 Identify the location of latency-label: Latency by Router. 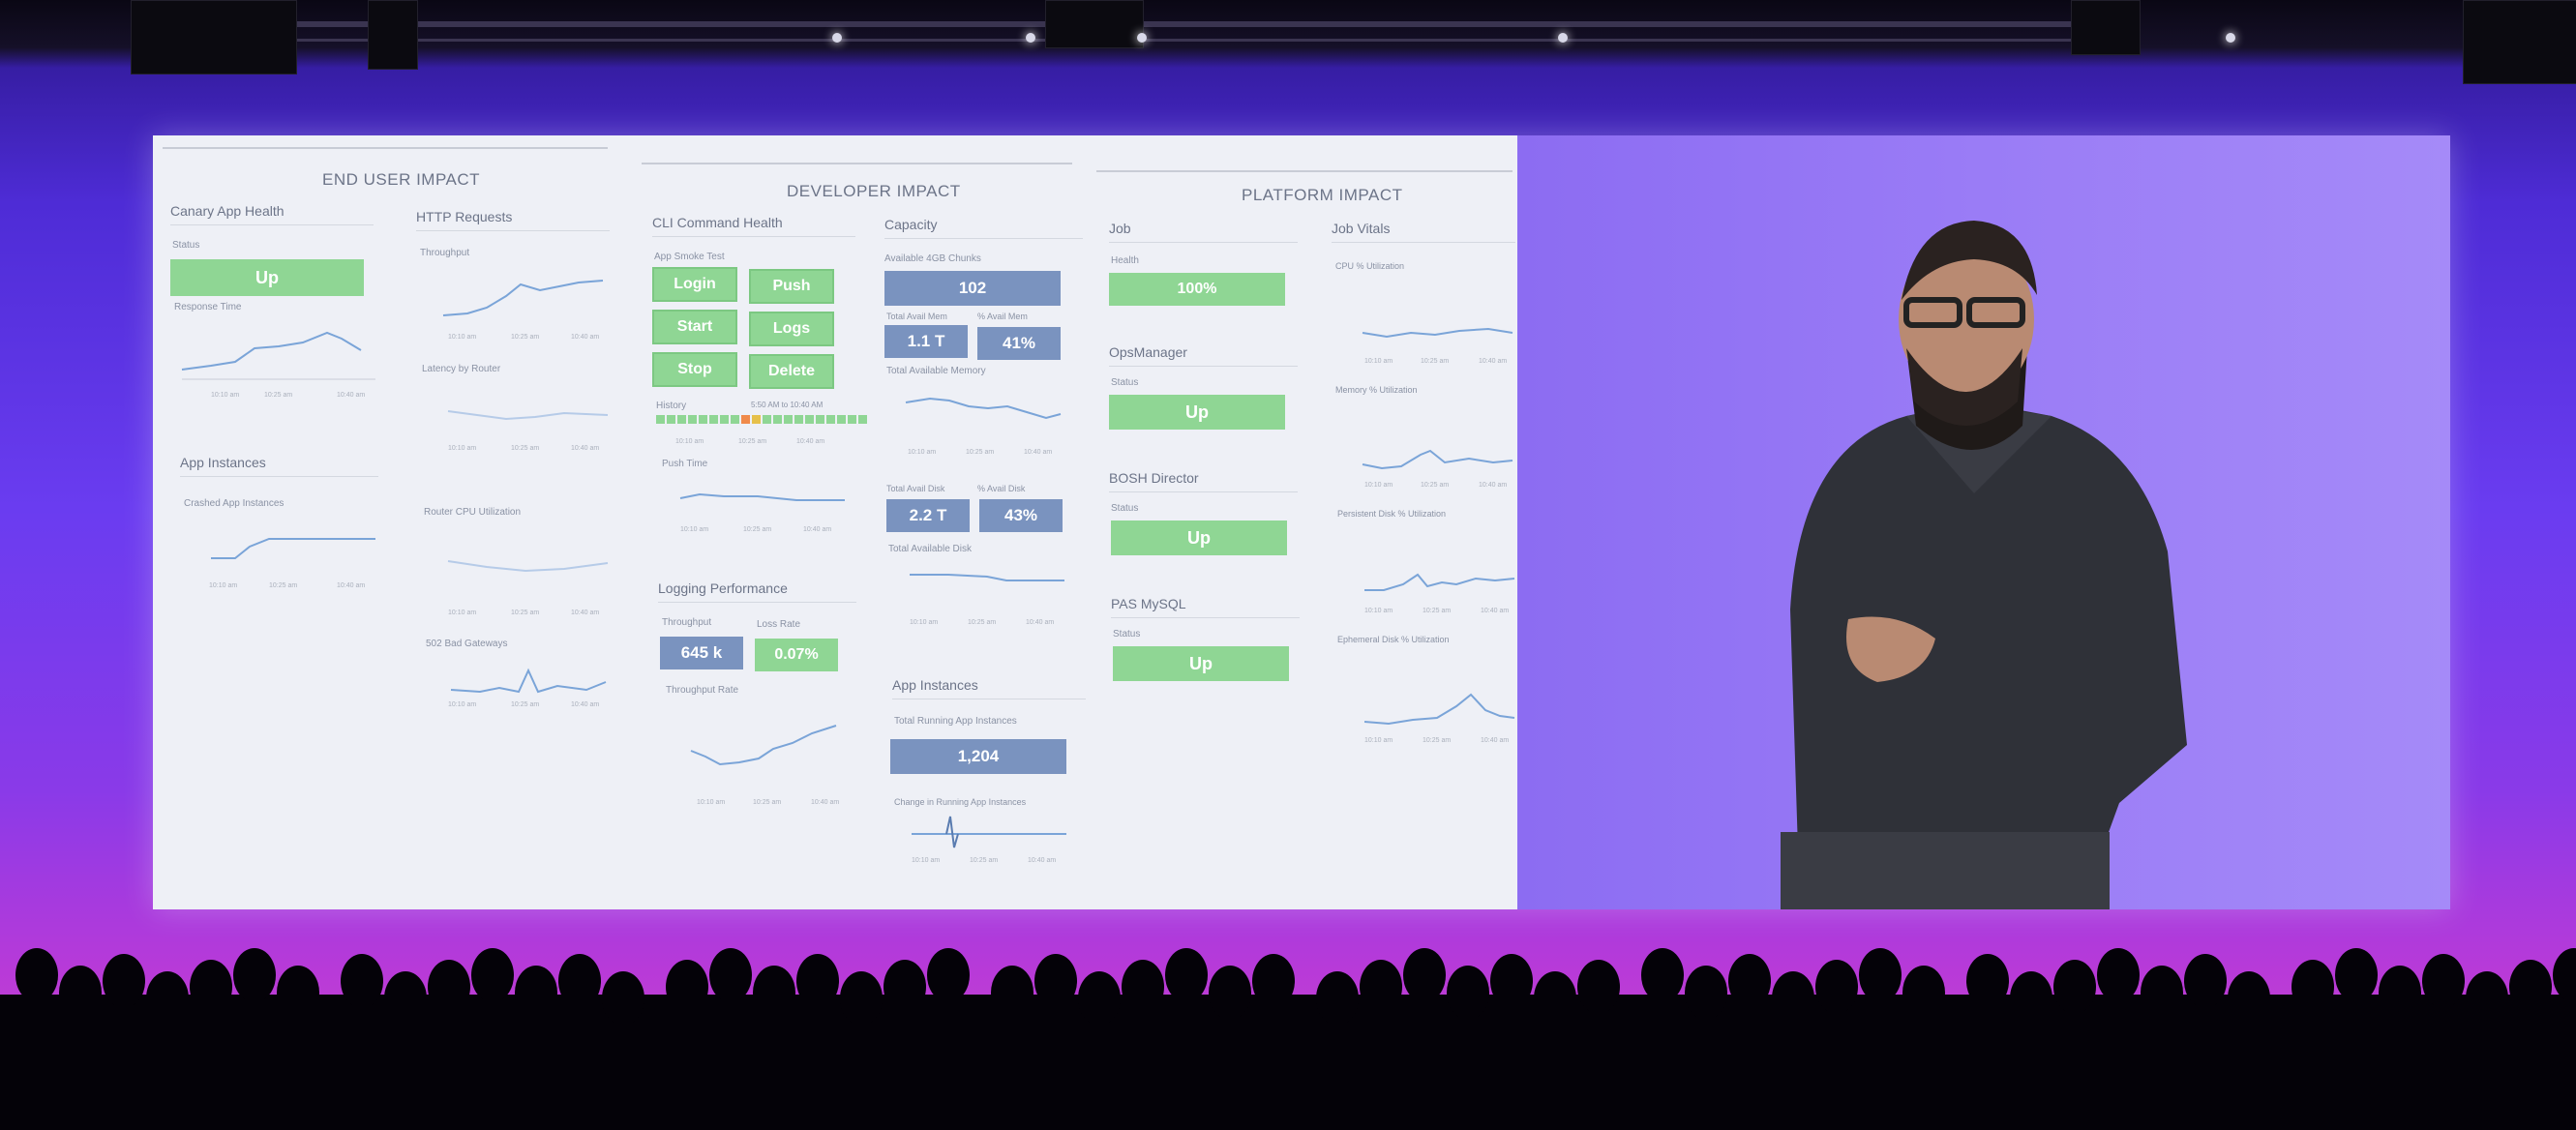
(461, 369).